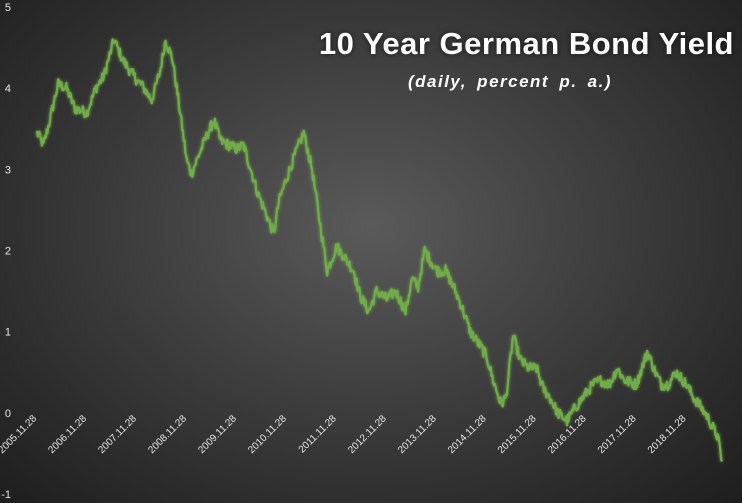 The image size is (742, 503). Describe the element at coordinates (6, 495) in the screenshot. I see `y-tick-label: -1` at that location.